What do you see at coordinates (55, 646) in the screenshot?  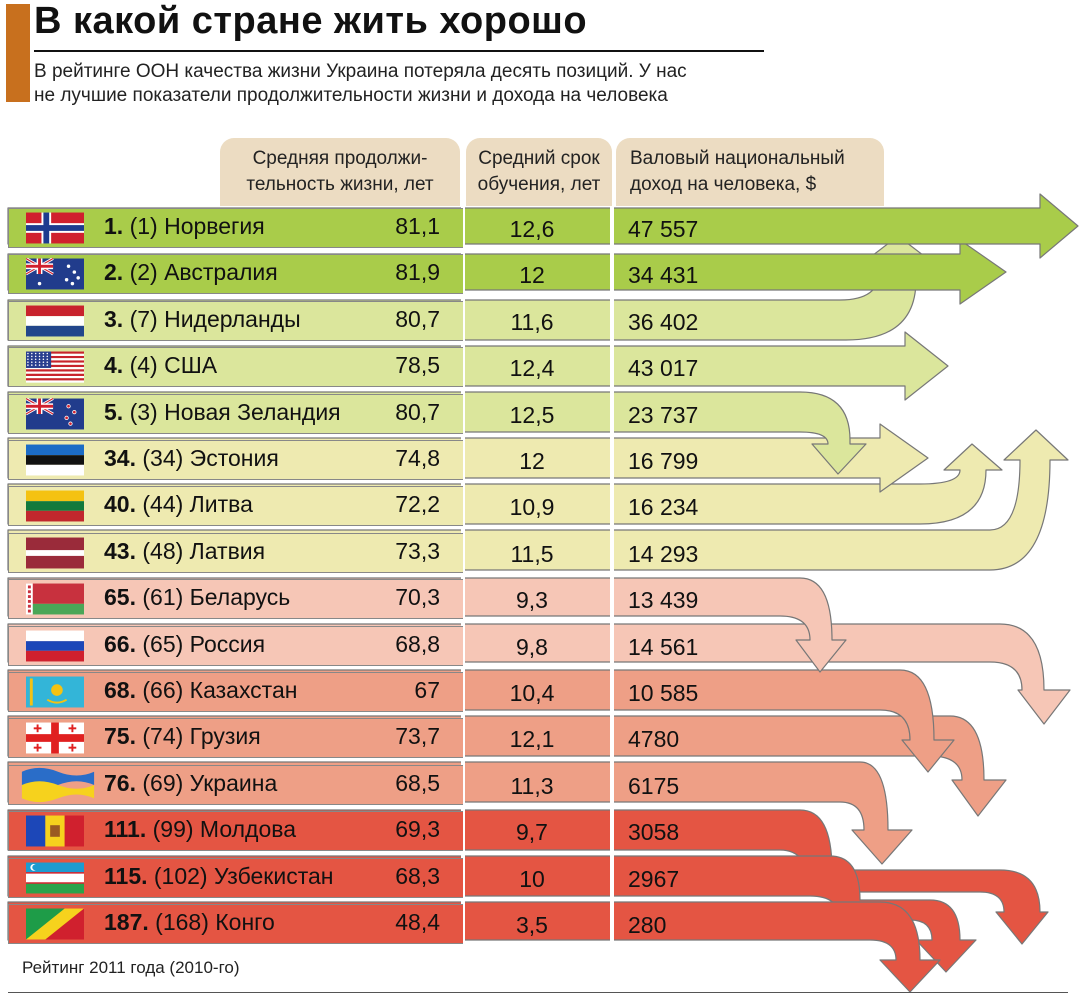 I see `russia-flag` at bounding box center [55, 646].